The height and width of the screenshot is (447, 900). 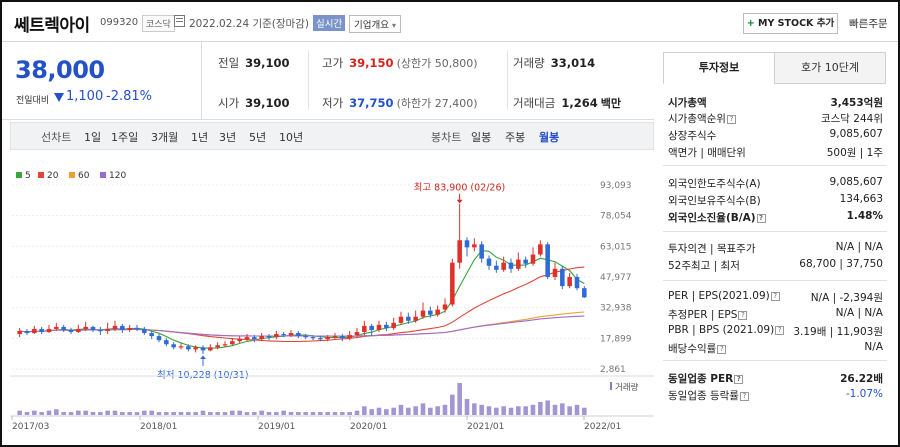 What do you see at coordinates (446, 137) in the screenshot?
I see `candle-chart-label: 봉차트` at bounding box center [446, 137].